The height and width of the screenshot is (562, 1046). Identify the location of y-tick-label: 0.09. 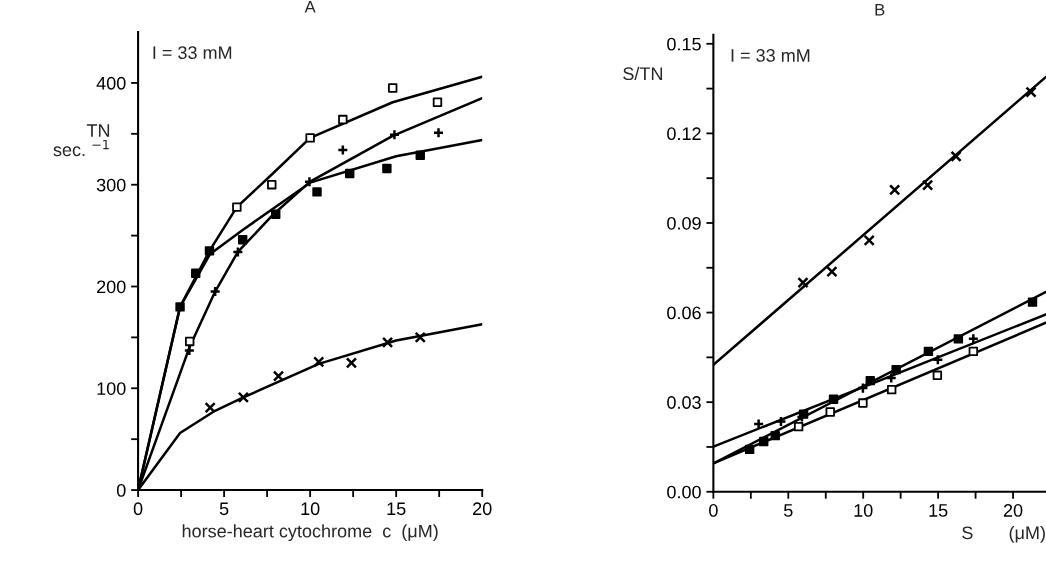
(684, 223).